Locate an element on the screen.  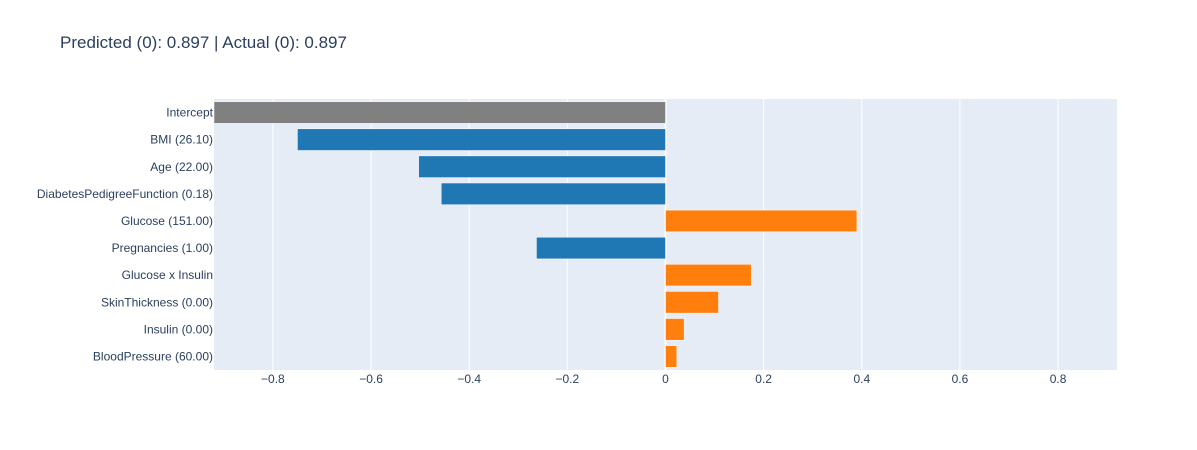
x-tick-label: 0.2 is located at coordinates (763, 379).